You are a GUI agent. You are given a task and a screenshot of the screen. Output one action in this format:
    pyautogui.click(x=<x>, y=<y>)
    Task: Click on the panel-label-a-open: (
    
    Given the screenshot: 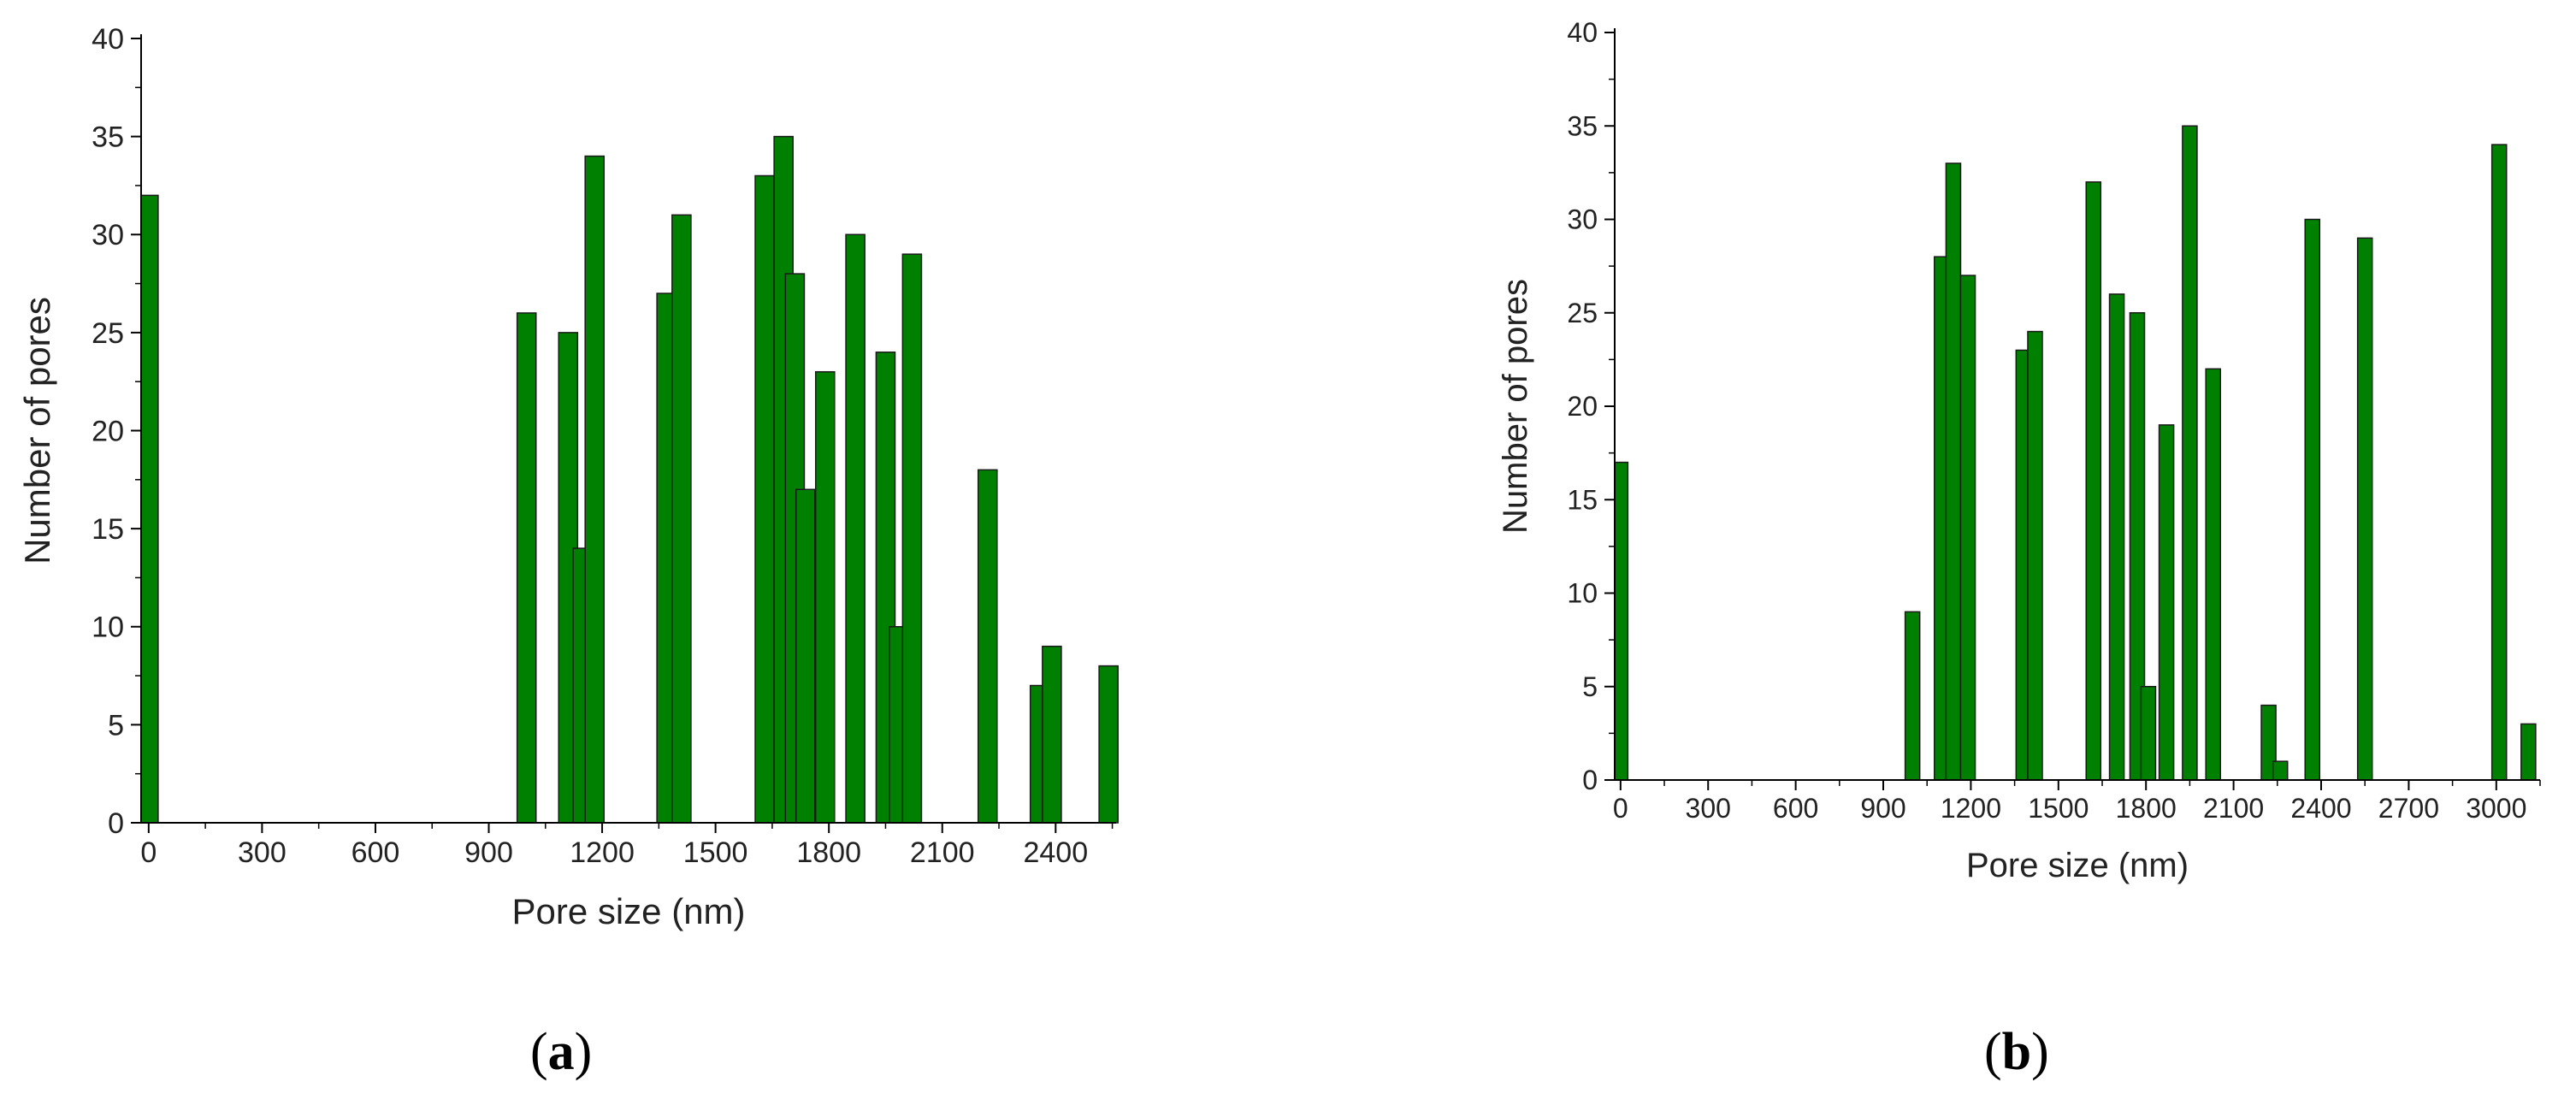 What is the action you would take?
    pyautogui.click(x=539, y=1052)
    